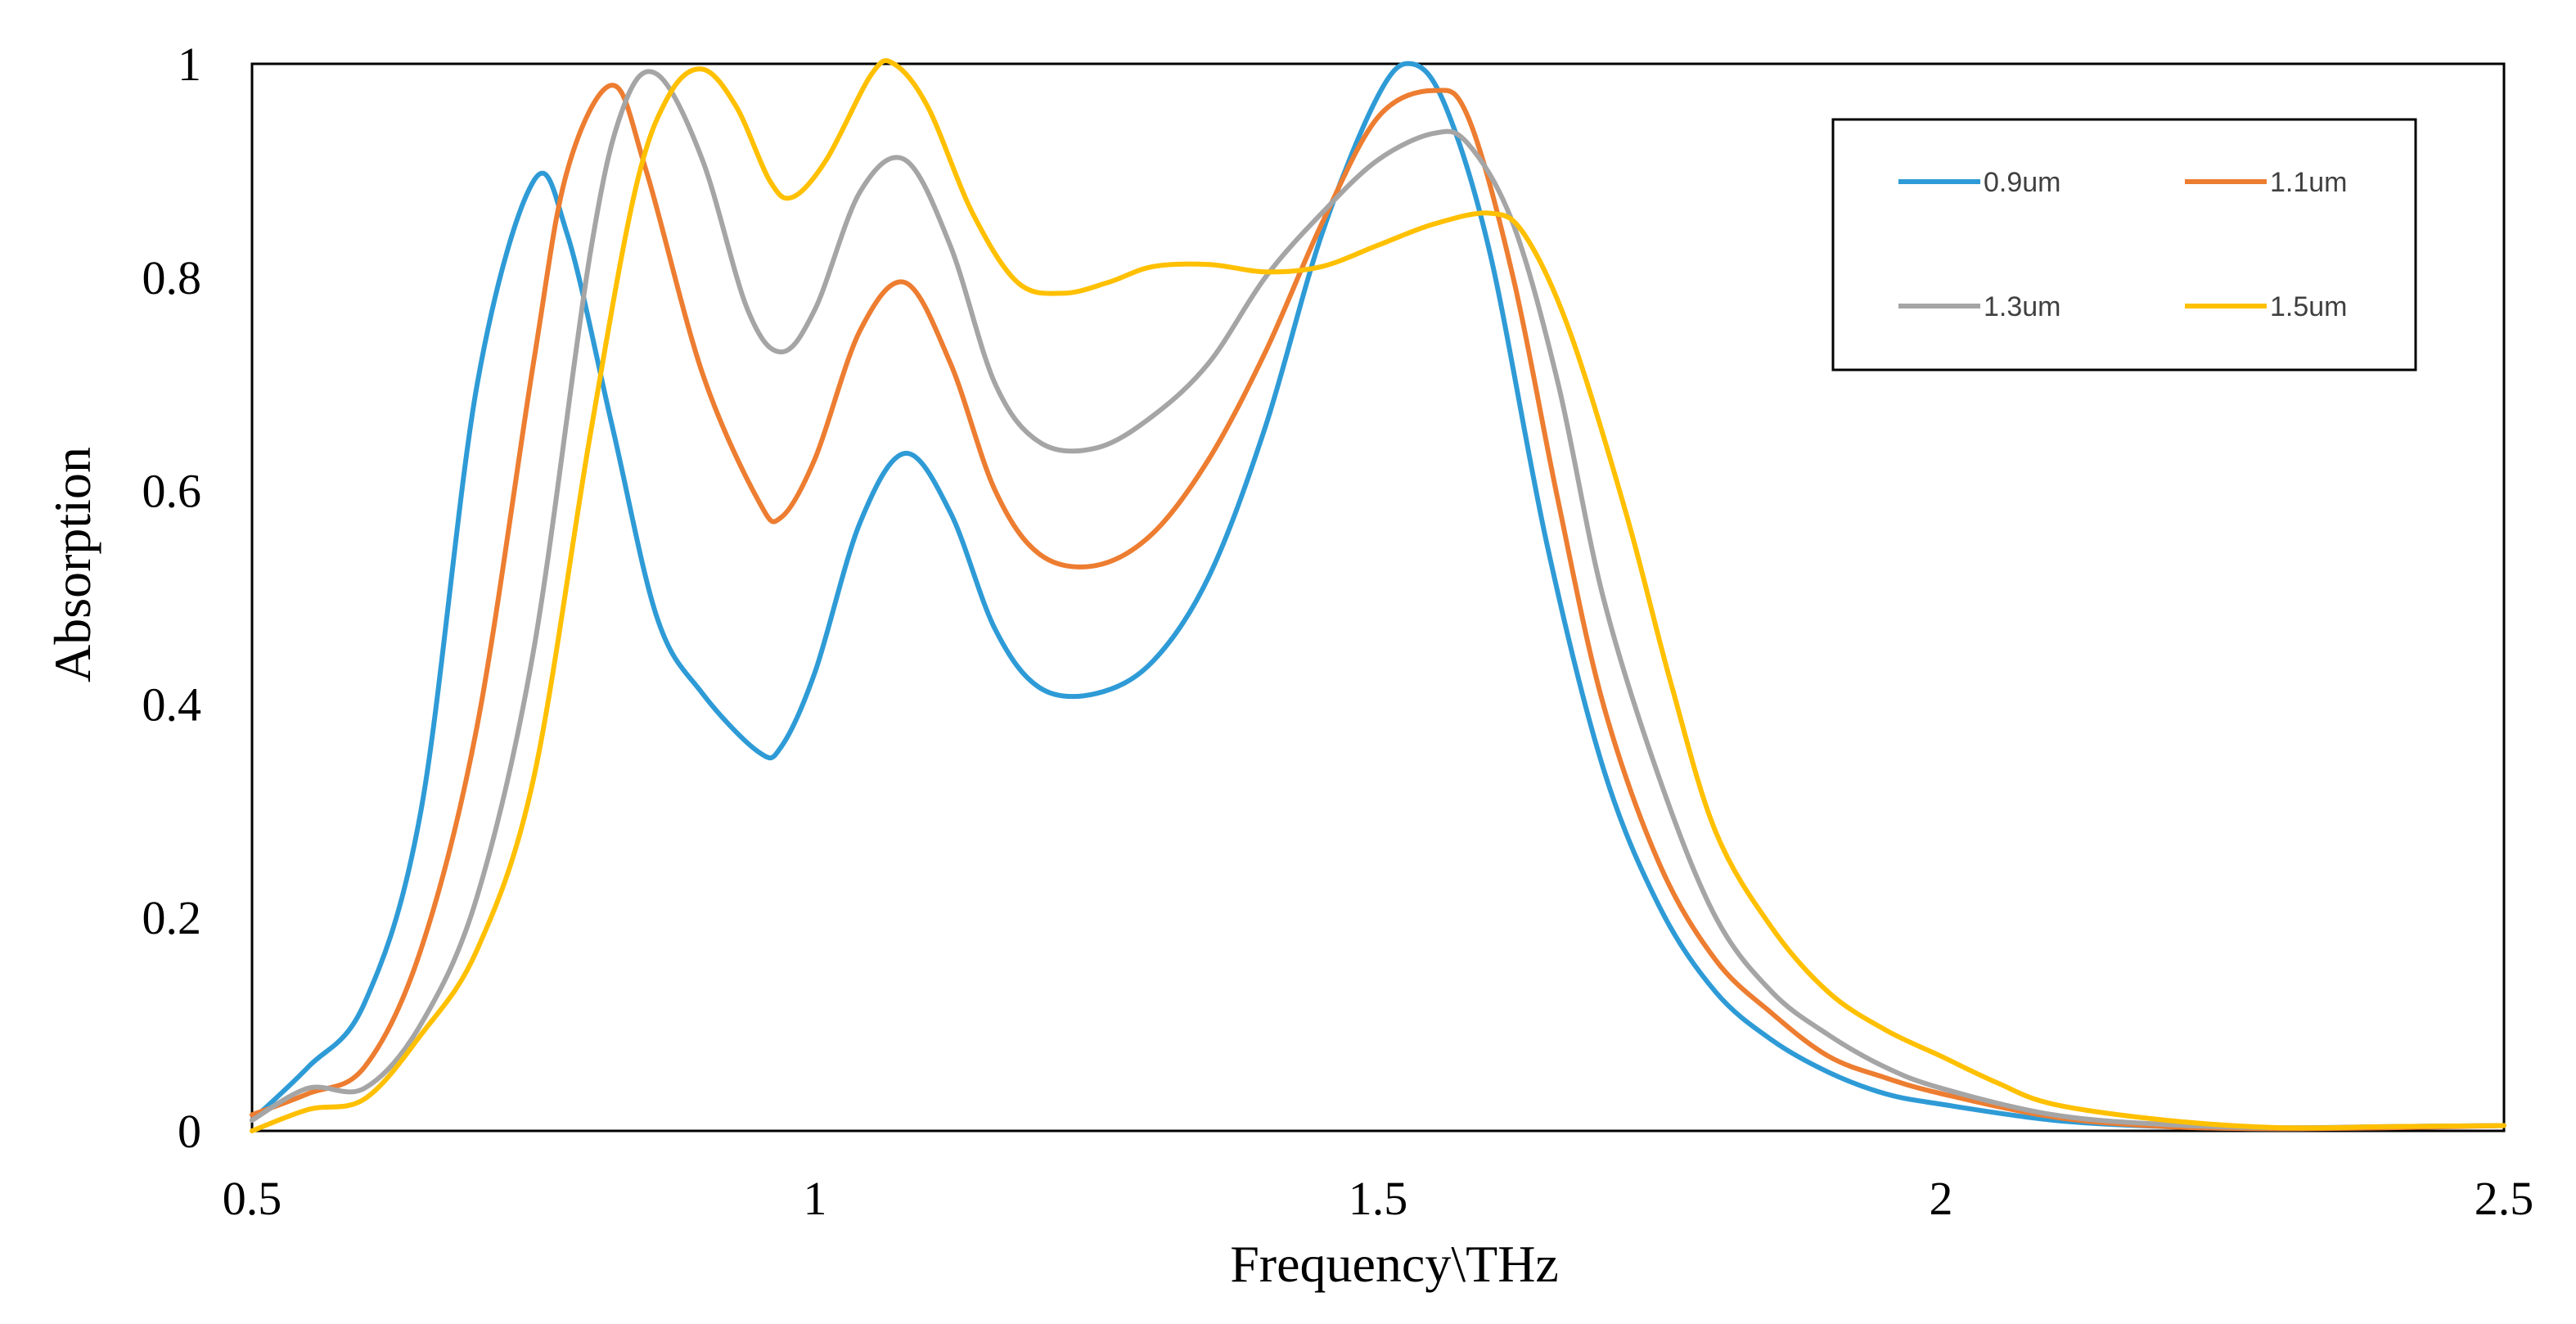 The height and width of the screenshot is (1324, 2576). I want to click on y-tick-label: 0.2, so click(172, 918).